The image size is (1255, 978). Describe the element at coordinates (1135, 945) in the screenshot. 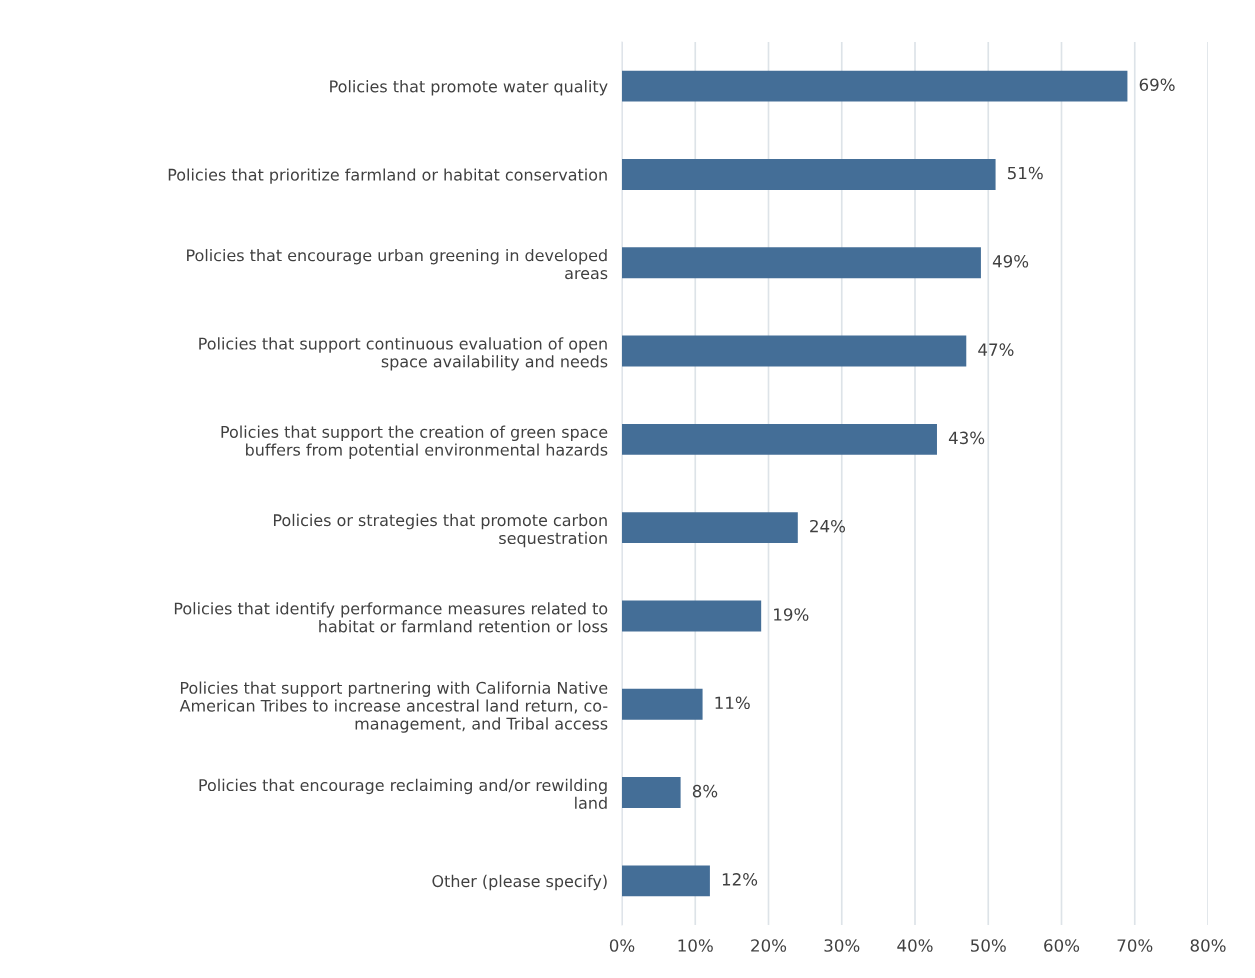

I see `x-tick-label: 70%` at that location.